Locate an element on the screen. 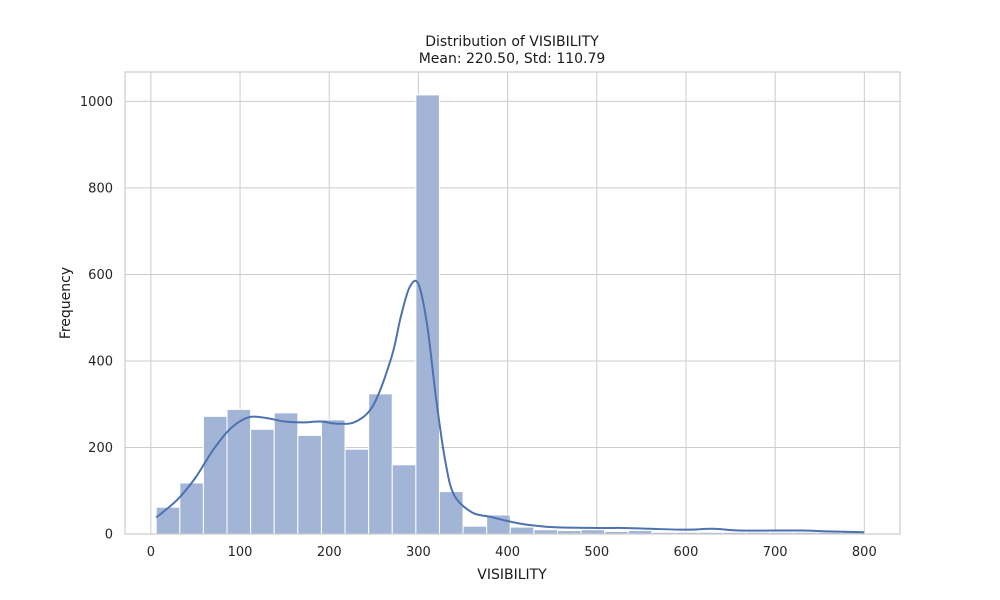  x-tick-label: 800 is located at coordinates (864, 552).